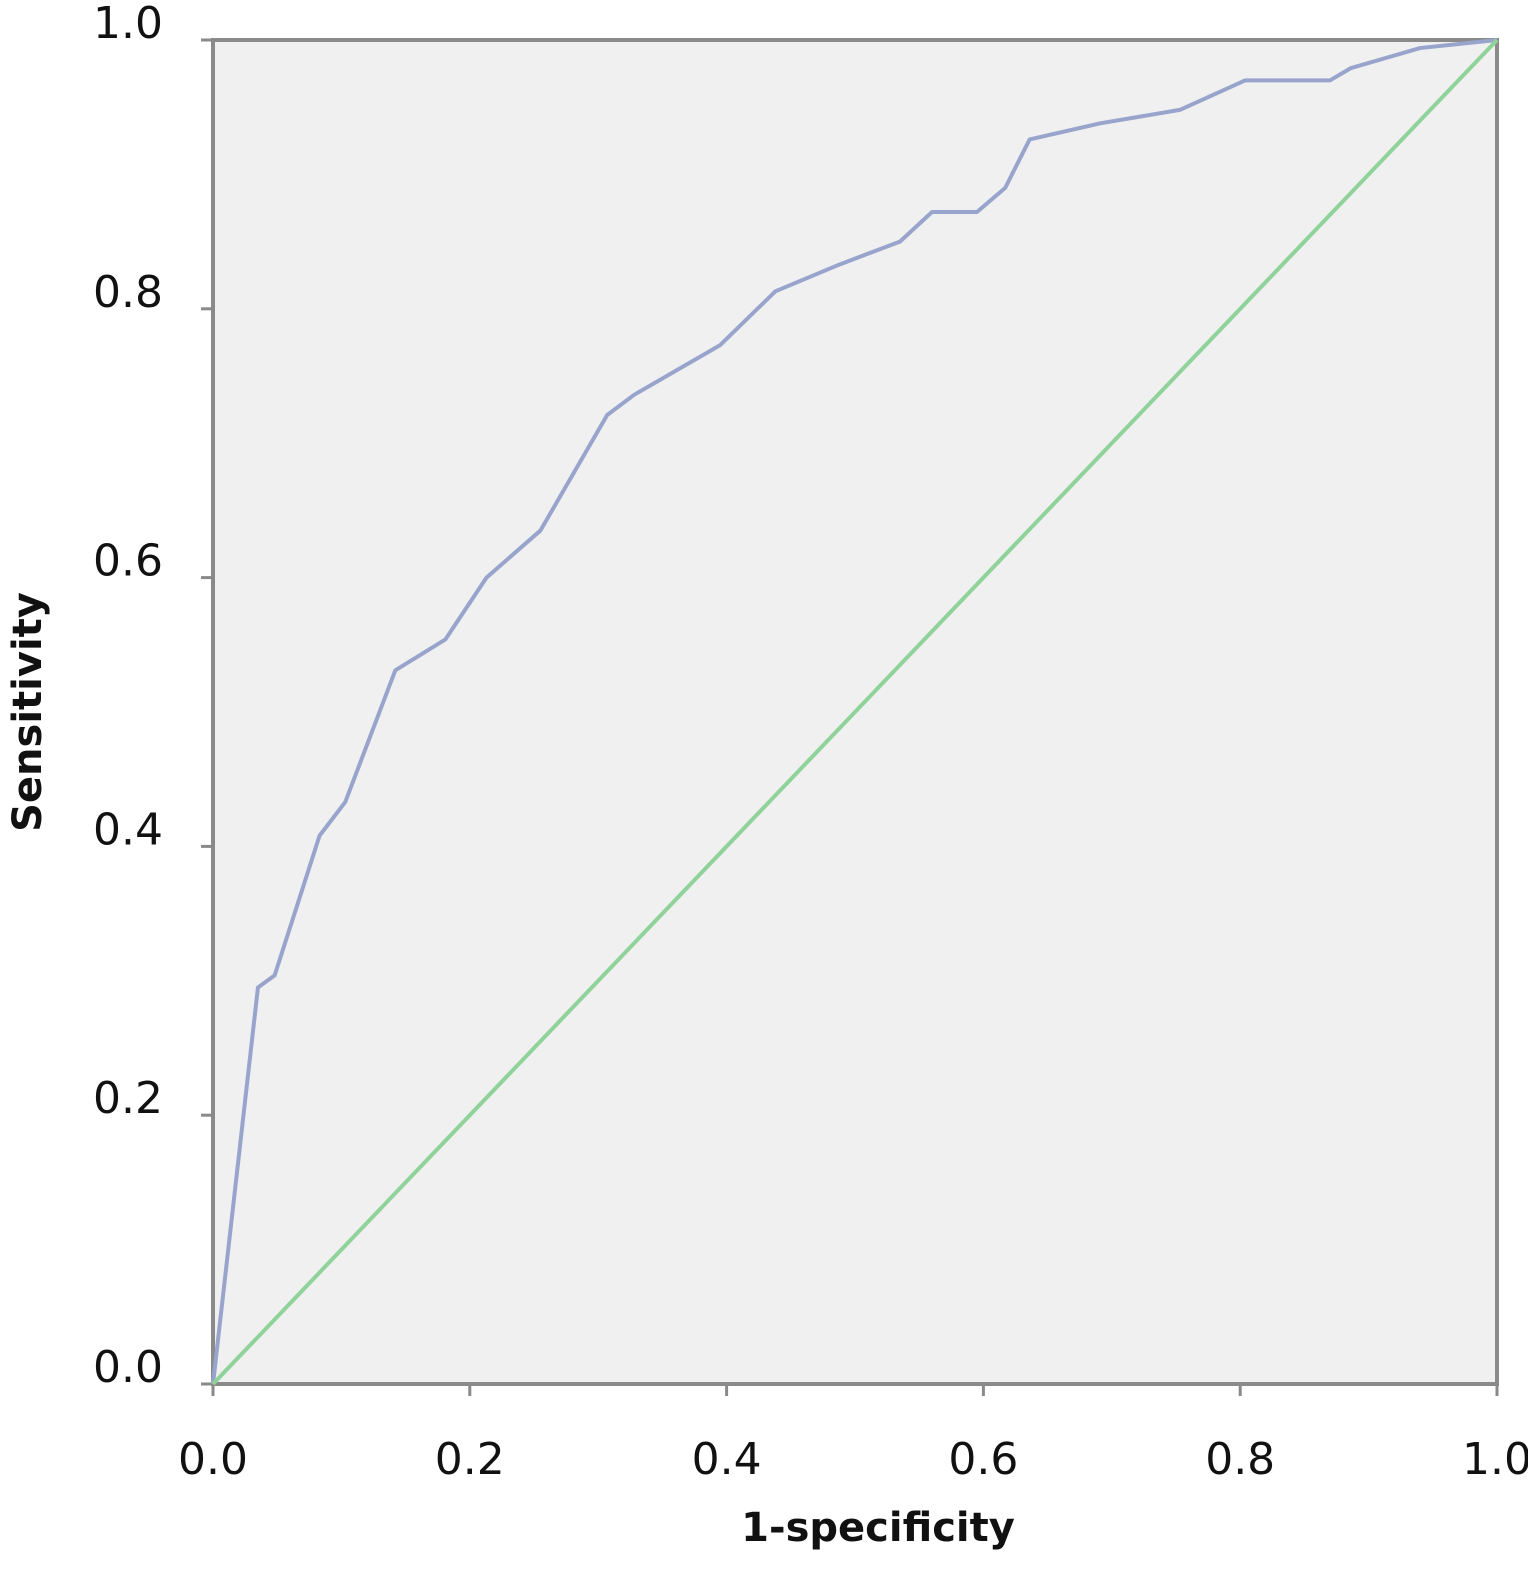 The height and width of the screenshot is (1575, 1528). Describe the element at coordinates (470, 1459) in the screenshot. I see `x-tick-label: 0.2` at that location.